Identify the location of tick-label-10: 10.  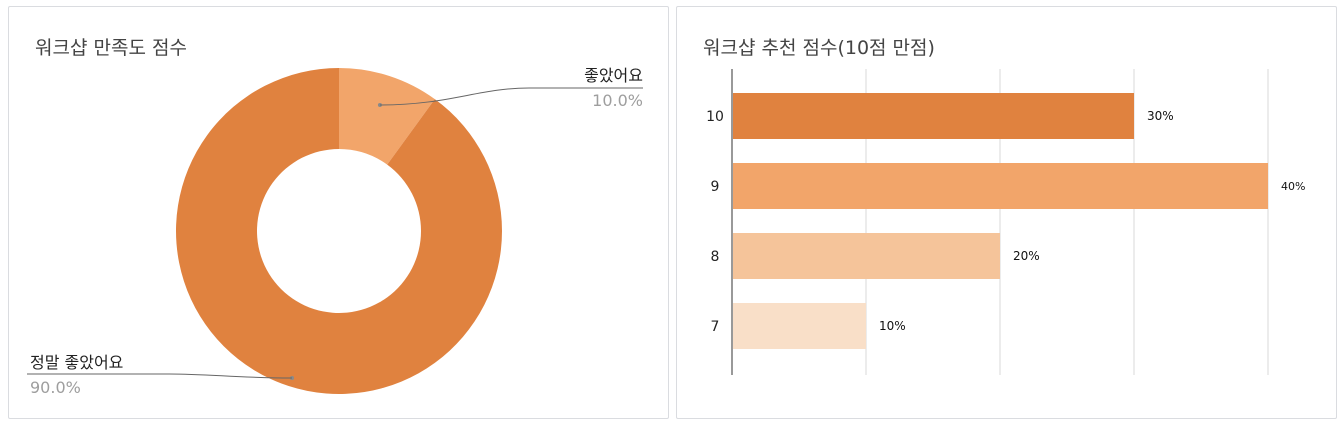
(715, 117).